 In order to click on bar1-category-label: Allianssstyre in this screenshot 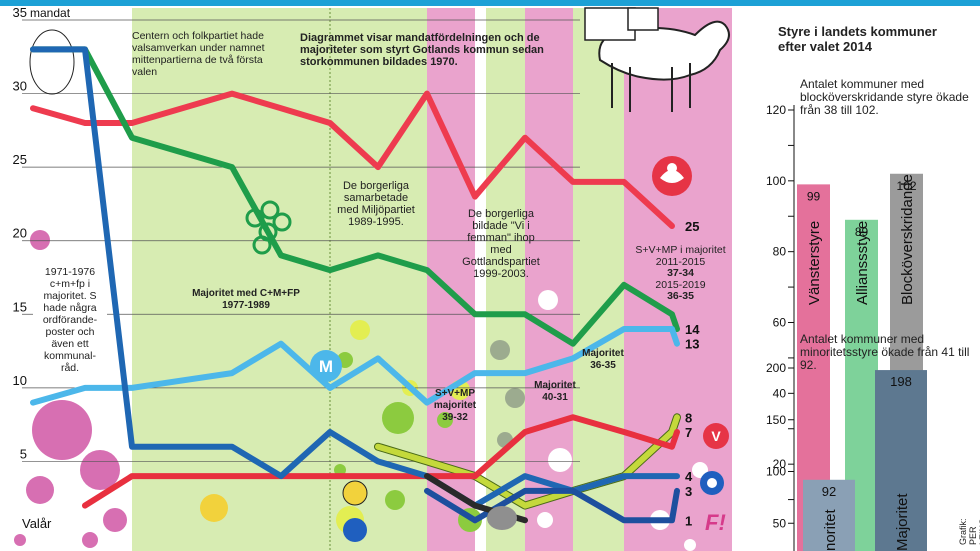, I will do `click(862, 263)`.